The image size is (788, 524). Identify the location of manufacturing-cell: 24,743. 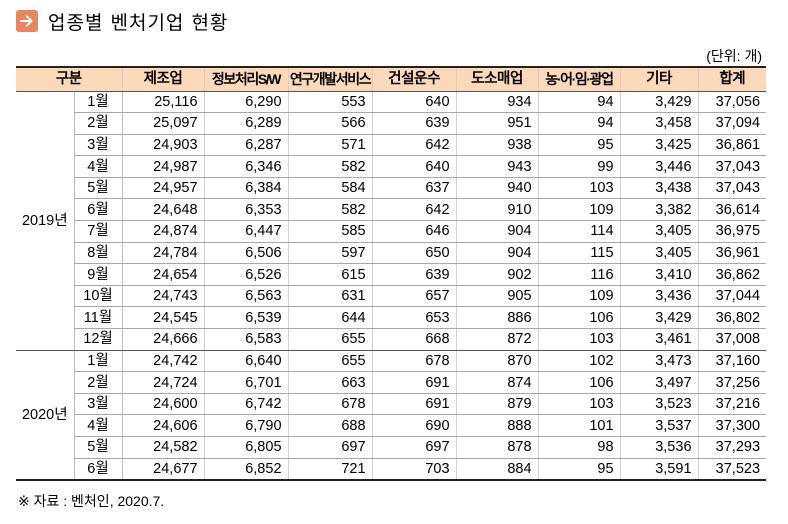
(163, 296).